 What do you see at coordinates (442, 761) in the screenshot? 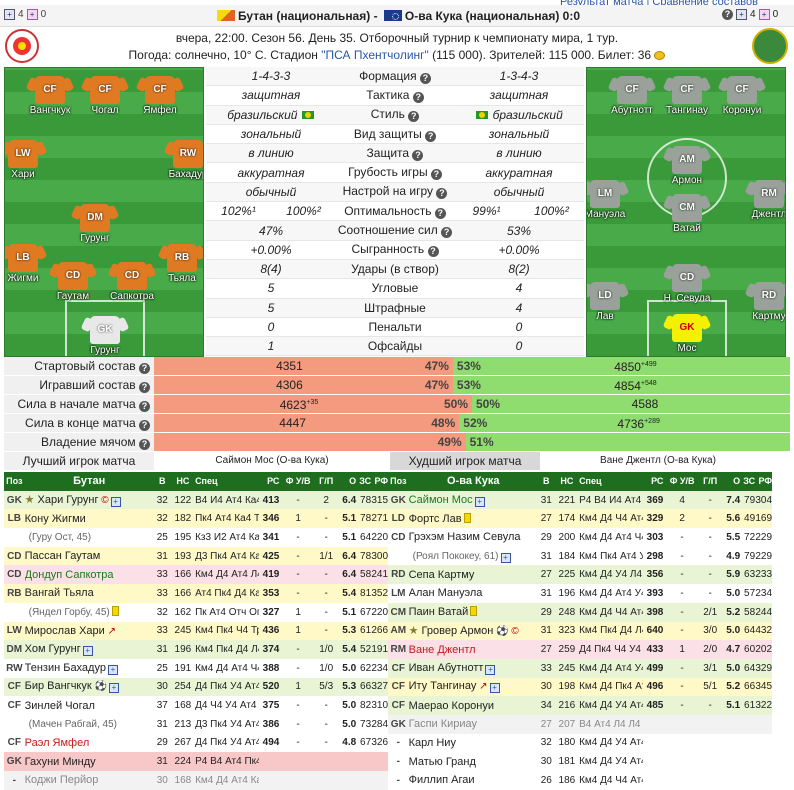
I see `player-link: Матью Гранд` at bounding box center [442, 761].